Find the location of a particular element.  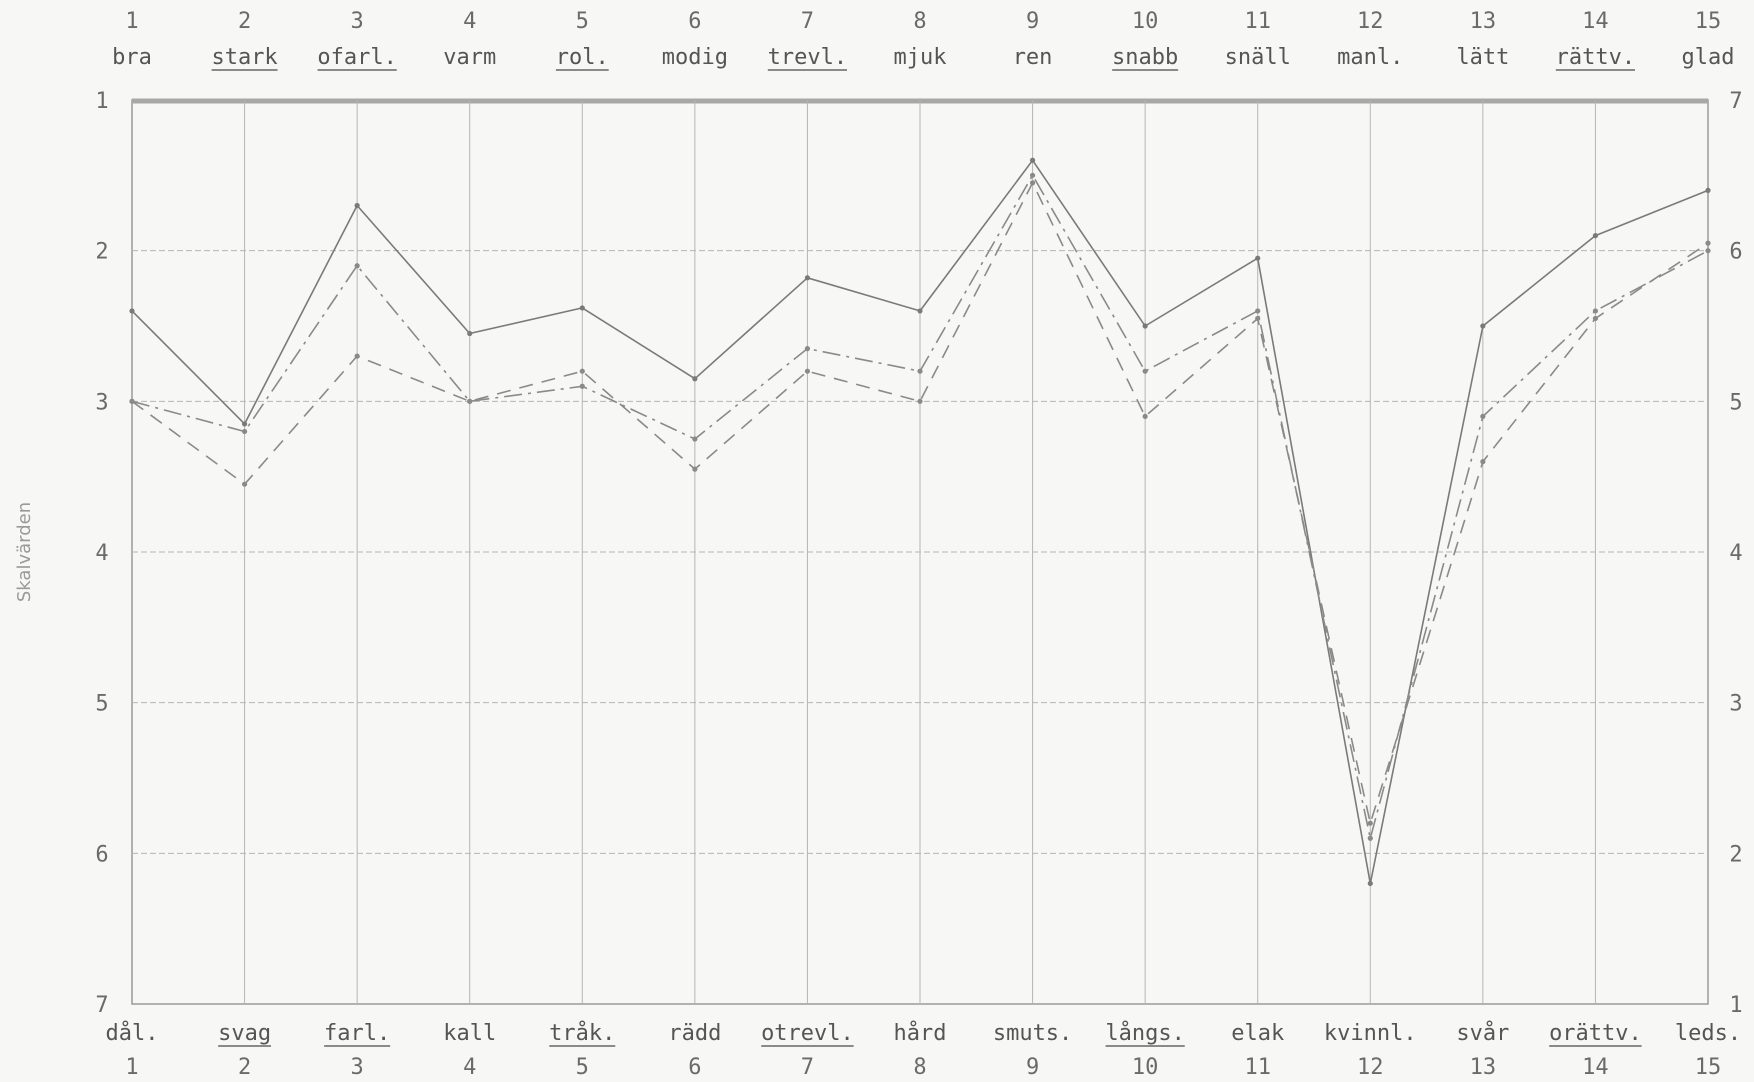

top-number: 9 is located at coordinates (1032, 21).